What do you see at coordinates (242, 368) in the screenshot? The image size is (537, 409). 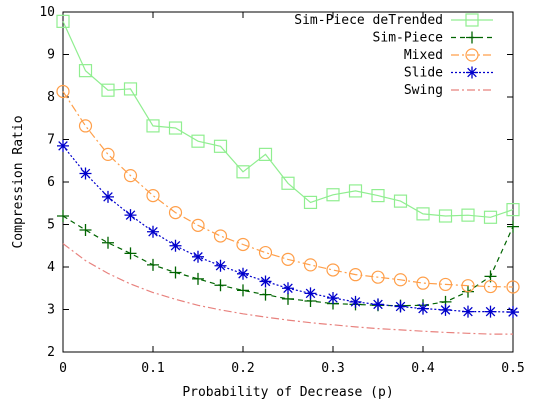 I see `x-tick-label: 0.2` at bounding box center [242, 368].